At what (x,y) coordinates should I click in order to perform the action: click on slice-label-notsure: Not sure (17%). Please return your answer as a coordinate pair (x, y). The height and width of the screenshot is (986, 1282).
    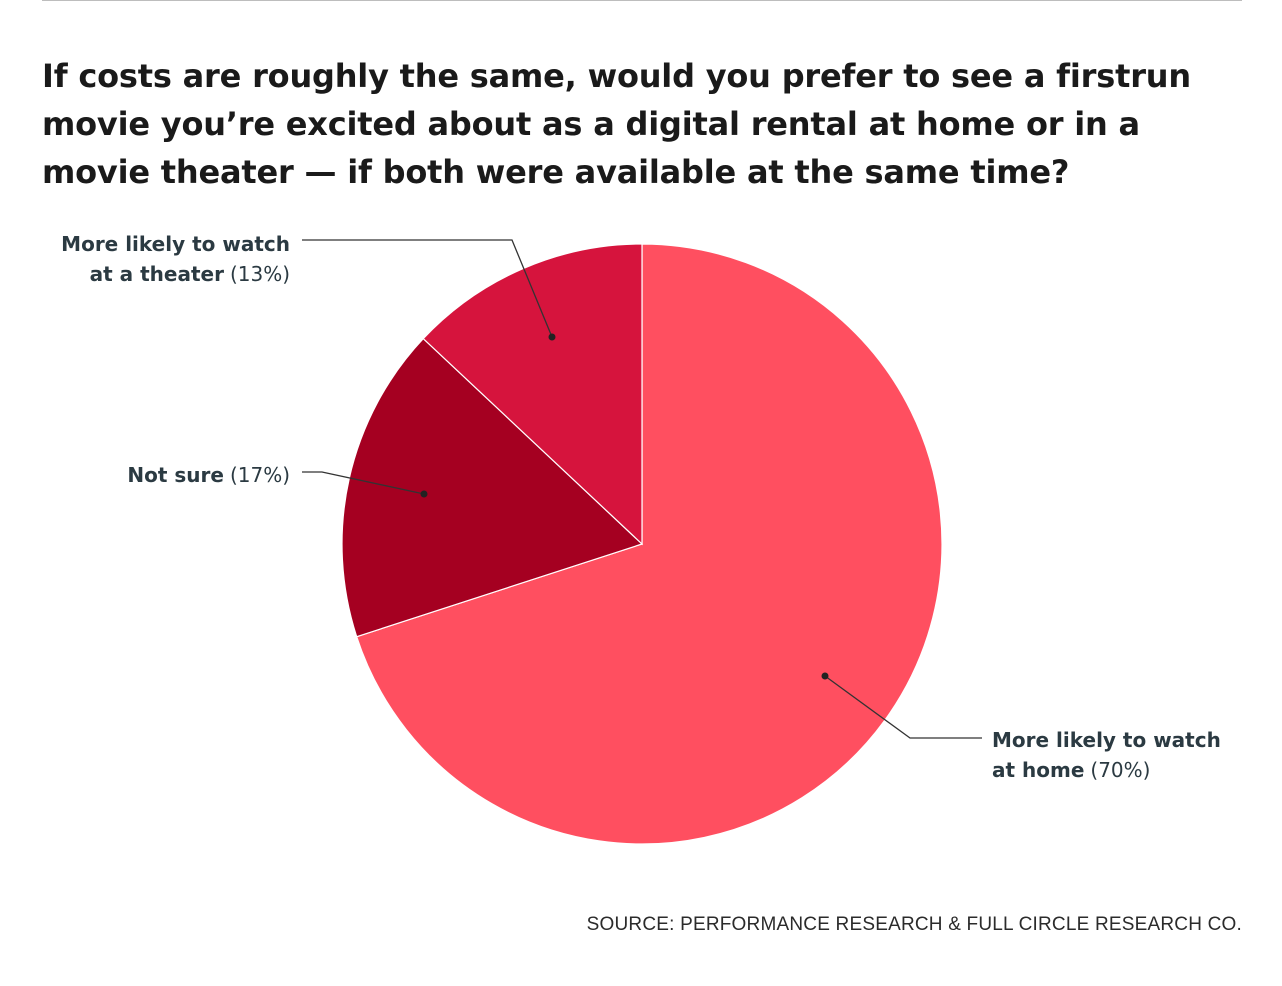
    Looking at the image, I should click on (208, 475).